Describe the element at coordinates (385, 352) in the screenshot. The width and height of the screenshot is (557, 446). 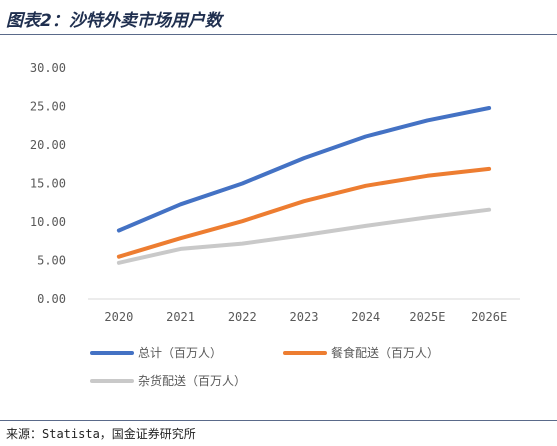
I see `legend-label-1: 餐食配送（百万人）` at that location.